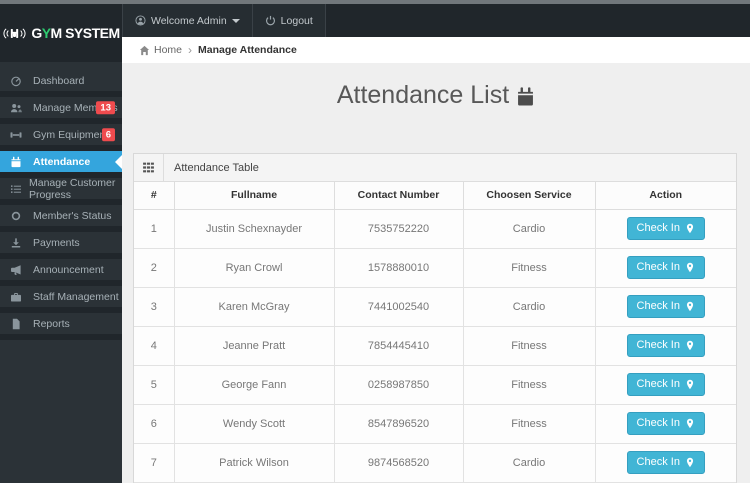 The width and height of the screenshot is (750, 483). Describe the element at coordinates (75, 33) in the screenshot. I see `brand-name: GYM SYSTEM` at that location.